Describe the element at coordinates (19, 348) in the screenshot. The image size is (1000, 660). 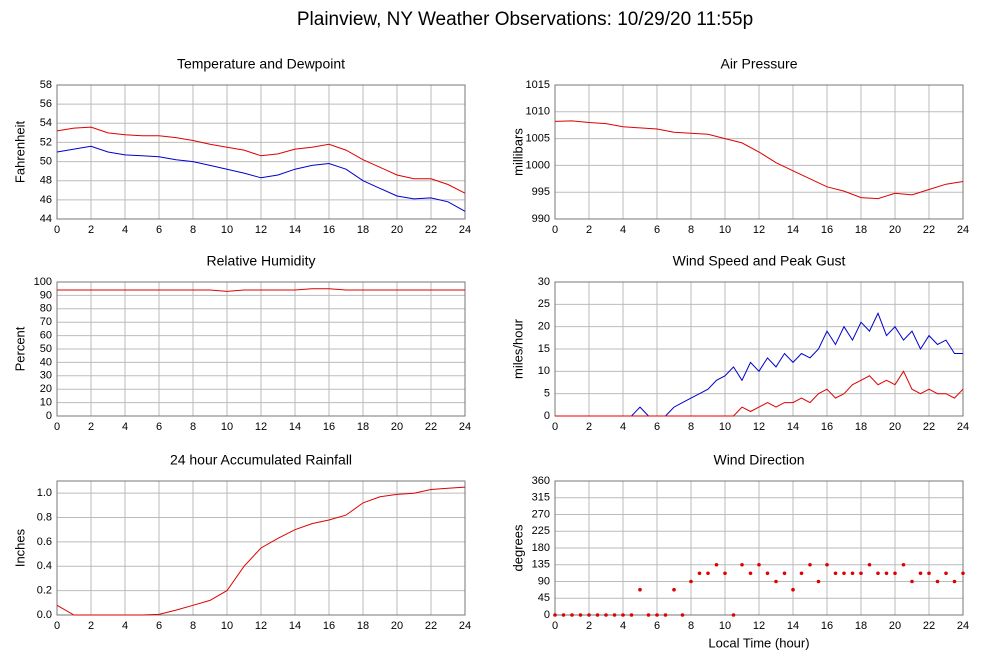
I see `y-axis-label: Percent` at that location.